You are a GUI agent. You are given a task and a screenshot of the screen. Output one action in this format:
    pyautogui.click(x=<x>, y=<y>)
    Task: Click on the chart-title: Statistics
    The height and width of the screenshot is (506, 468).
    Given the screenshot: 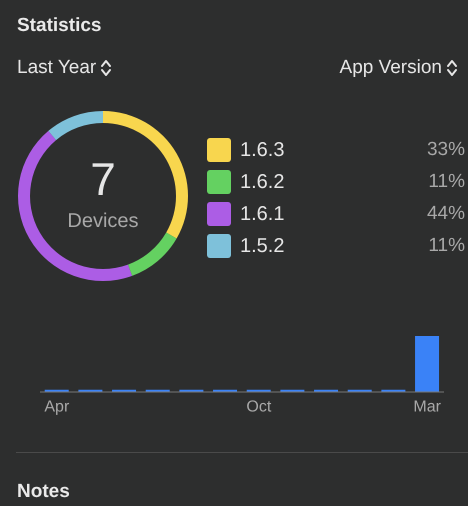 What is the action you would take?
    pyautogui.click(x=59, y=26)
    